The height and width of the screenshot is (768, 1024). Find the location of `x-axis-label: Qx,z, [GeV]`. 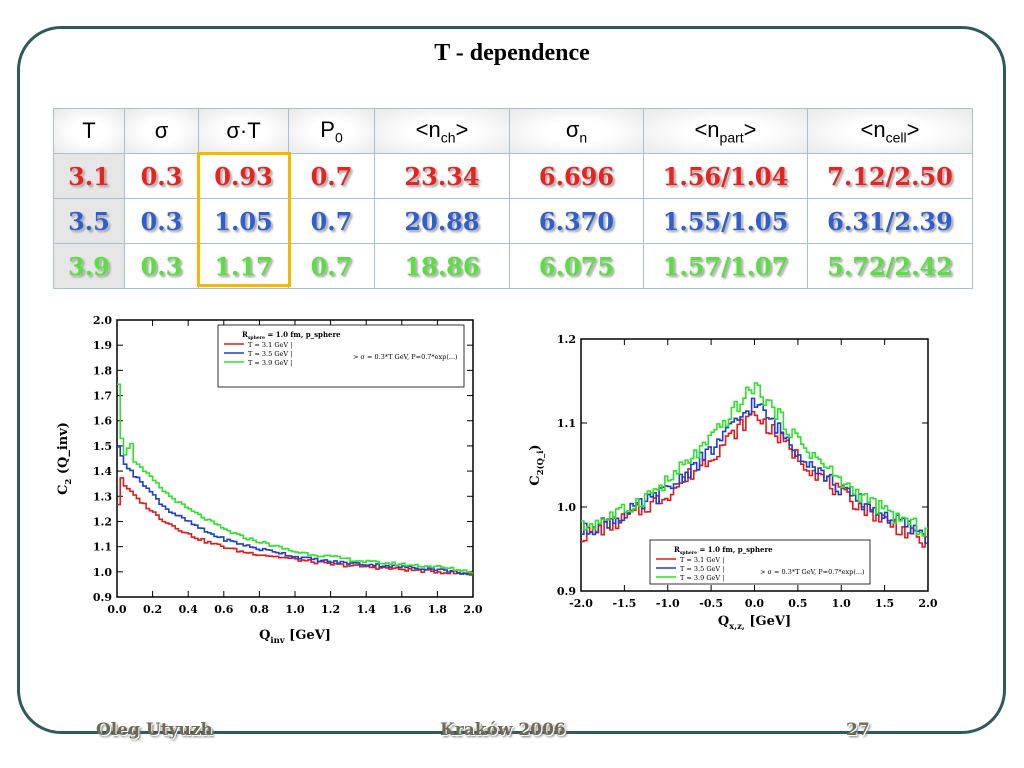

x-axis-label: Qx,z, [GeV] is located at coordinates (754, 622).